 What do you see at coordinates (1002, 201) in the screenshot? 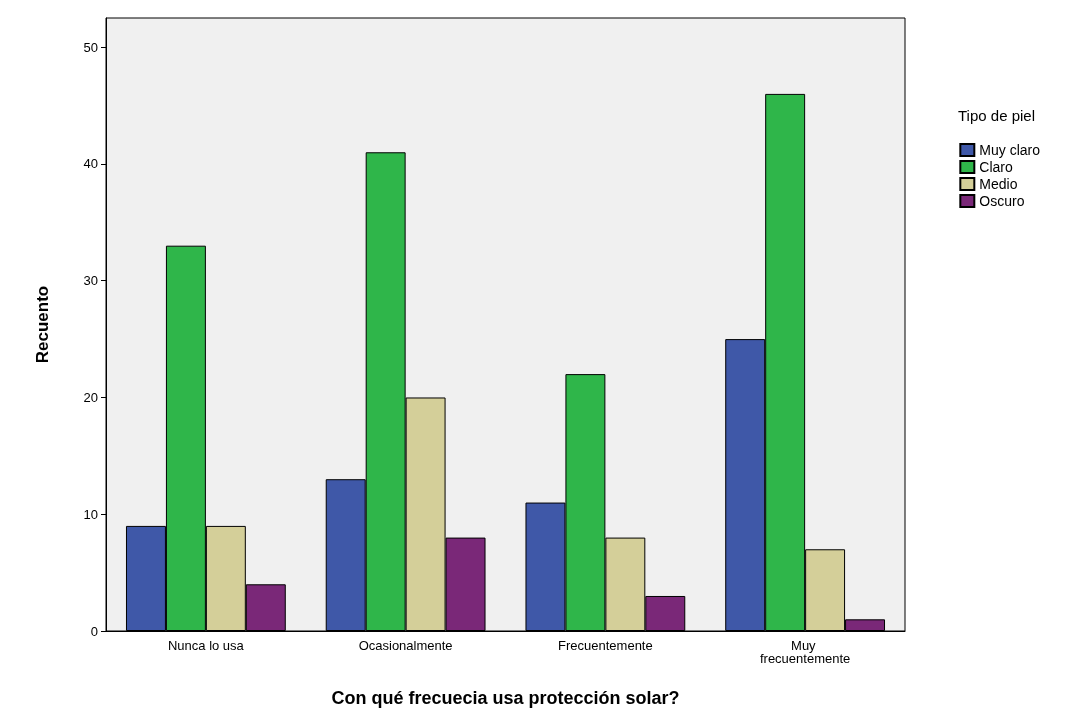
I see `legend-label: Oscuro` at bounding box center [1002, 201].